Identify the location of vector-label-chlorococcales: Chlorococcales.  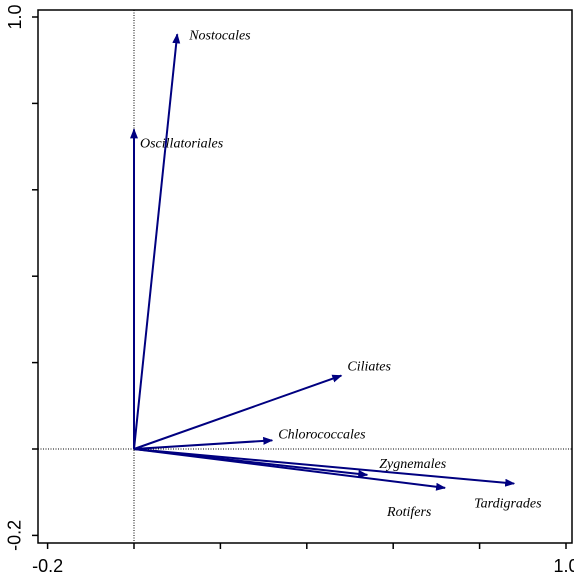
(322, 434).